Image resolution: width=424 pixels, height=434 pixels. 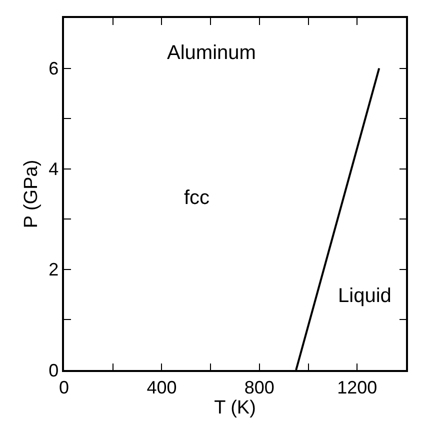 I want to click on annotation: Aluminum, so click(x=211, y=53).